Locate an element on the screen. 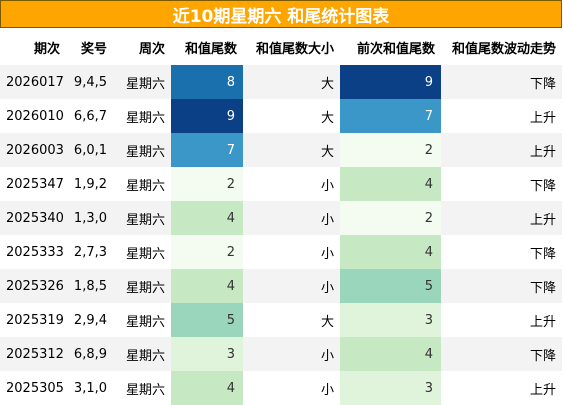 Image resolution: width=564 pixels, height=405 pixels. numbers-cell: 6,0,1 is located at coordinates (89, 150).